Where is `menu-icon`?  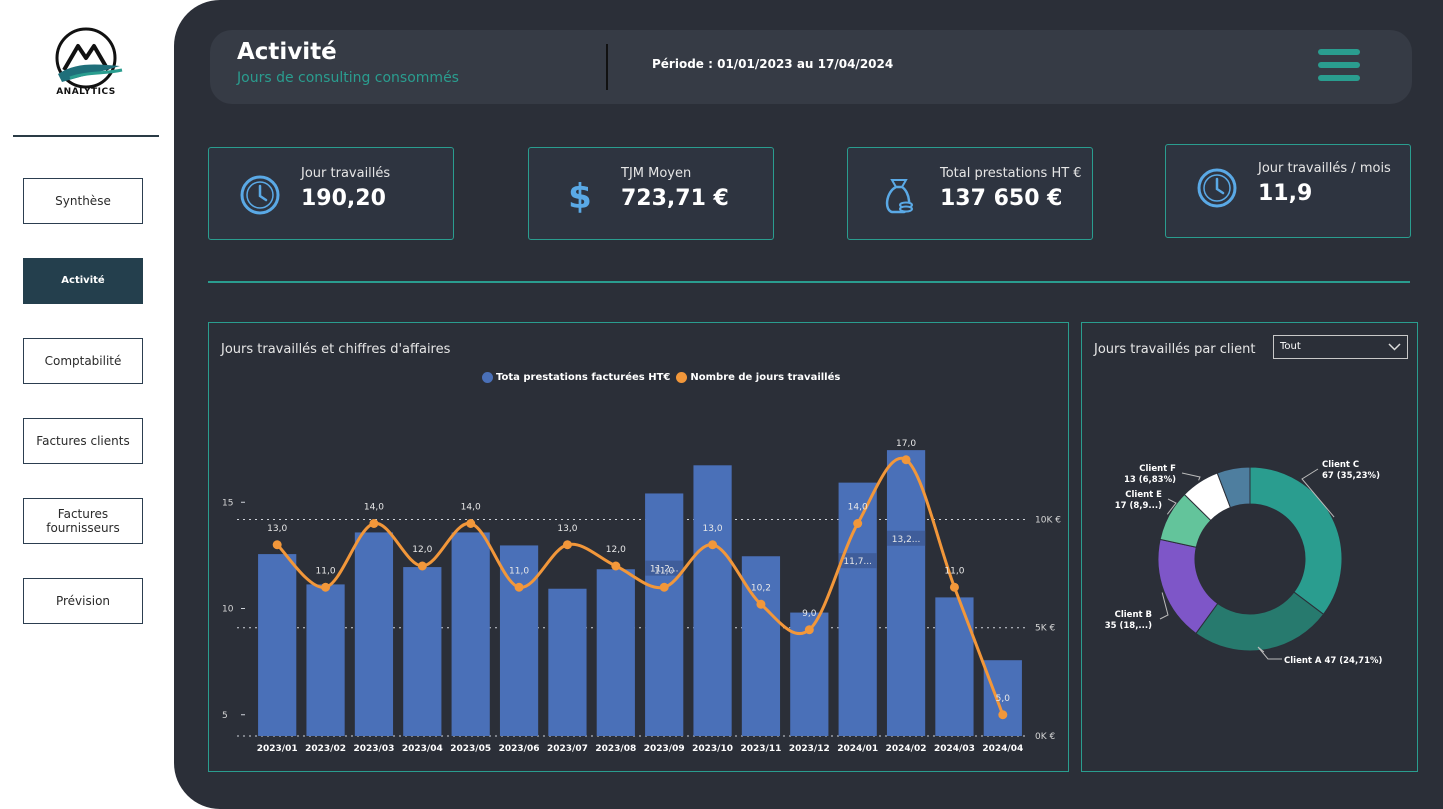 menu-icon is located at coordinates (1340, 66).